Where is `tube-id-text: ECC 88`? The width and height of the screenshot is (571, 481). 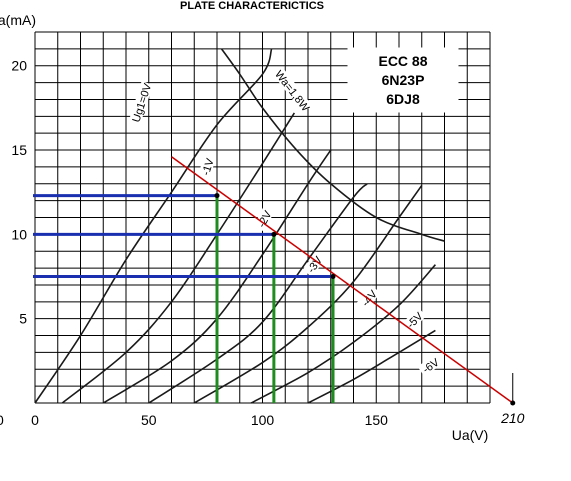
tube-id-text: ECC 88 is located at coordinates (402, 61).